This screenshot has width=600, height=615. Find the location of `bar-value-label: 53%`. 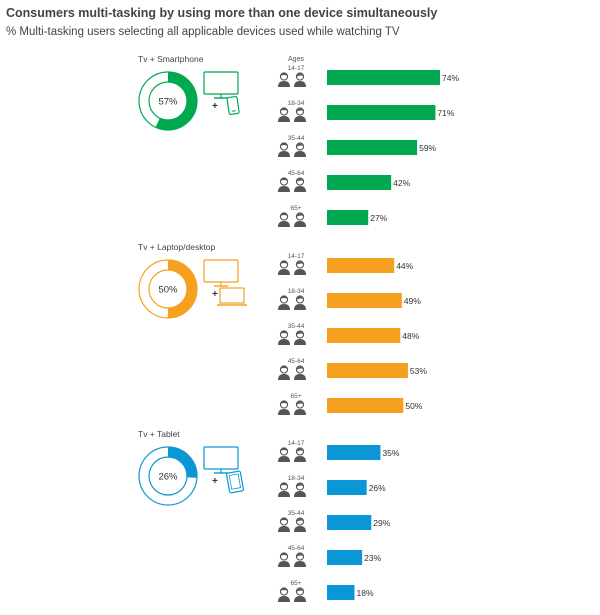

bar-value-label: 53% is located at coordinates (418, 371).